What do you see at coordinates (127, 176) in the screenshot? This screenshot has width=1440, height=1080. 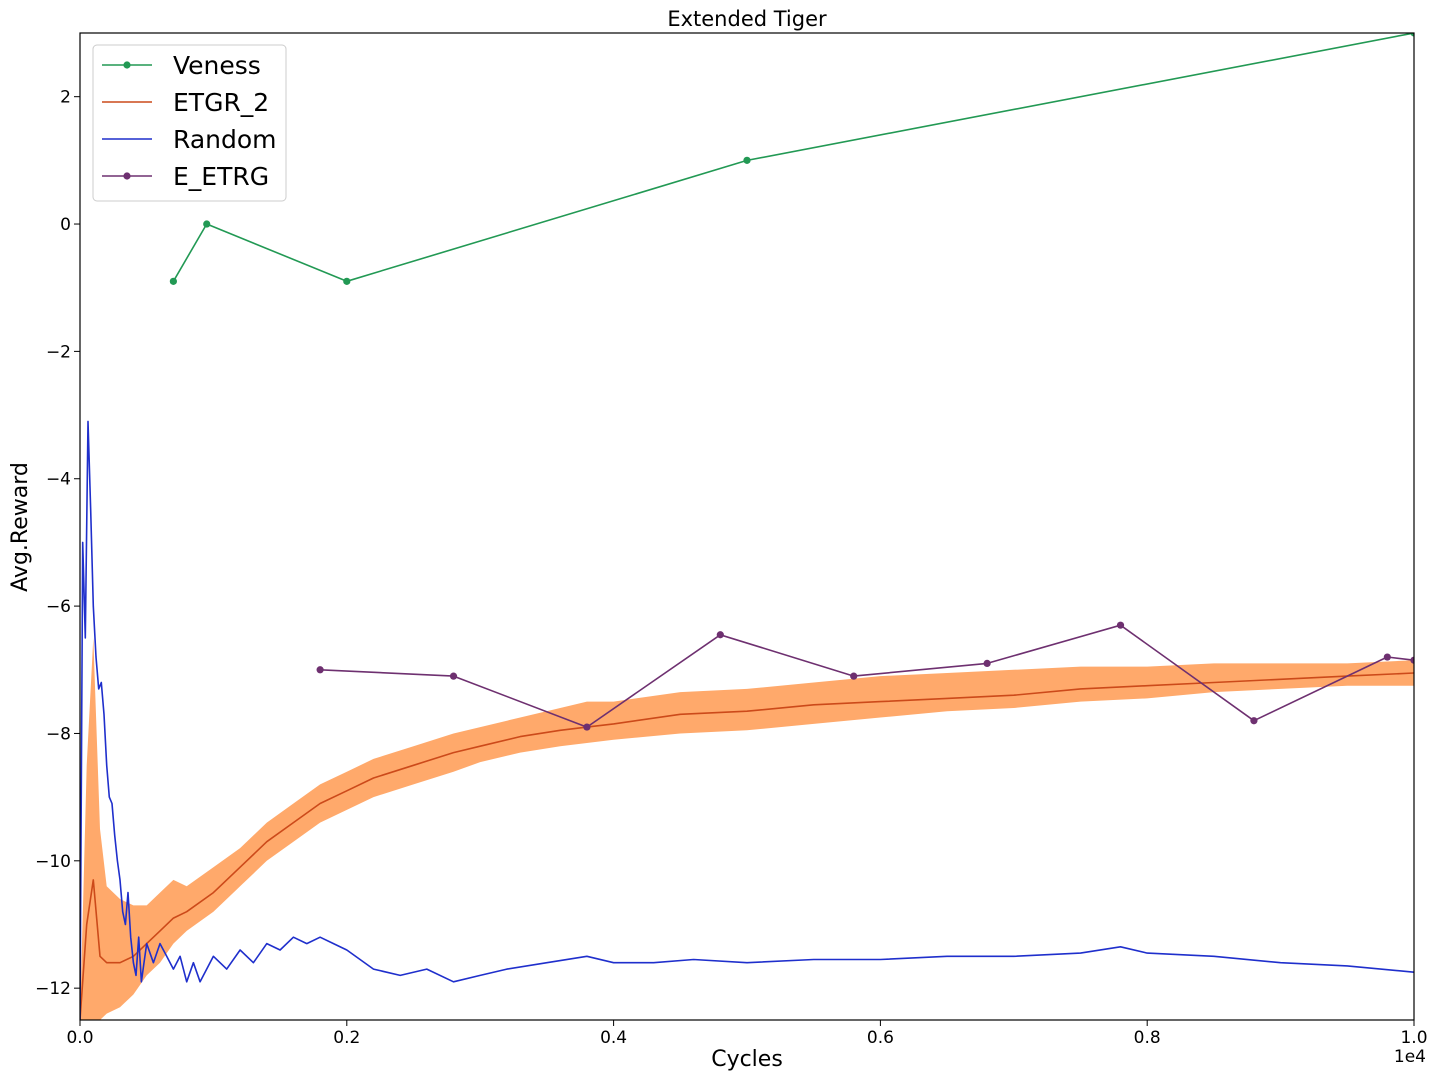 I see `e-etrg-legend-marker` at bounding box center [127, 176].